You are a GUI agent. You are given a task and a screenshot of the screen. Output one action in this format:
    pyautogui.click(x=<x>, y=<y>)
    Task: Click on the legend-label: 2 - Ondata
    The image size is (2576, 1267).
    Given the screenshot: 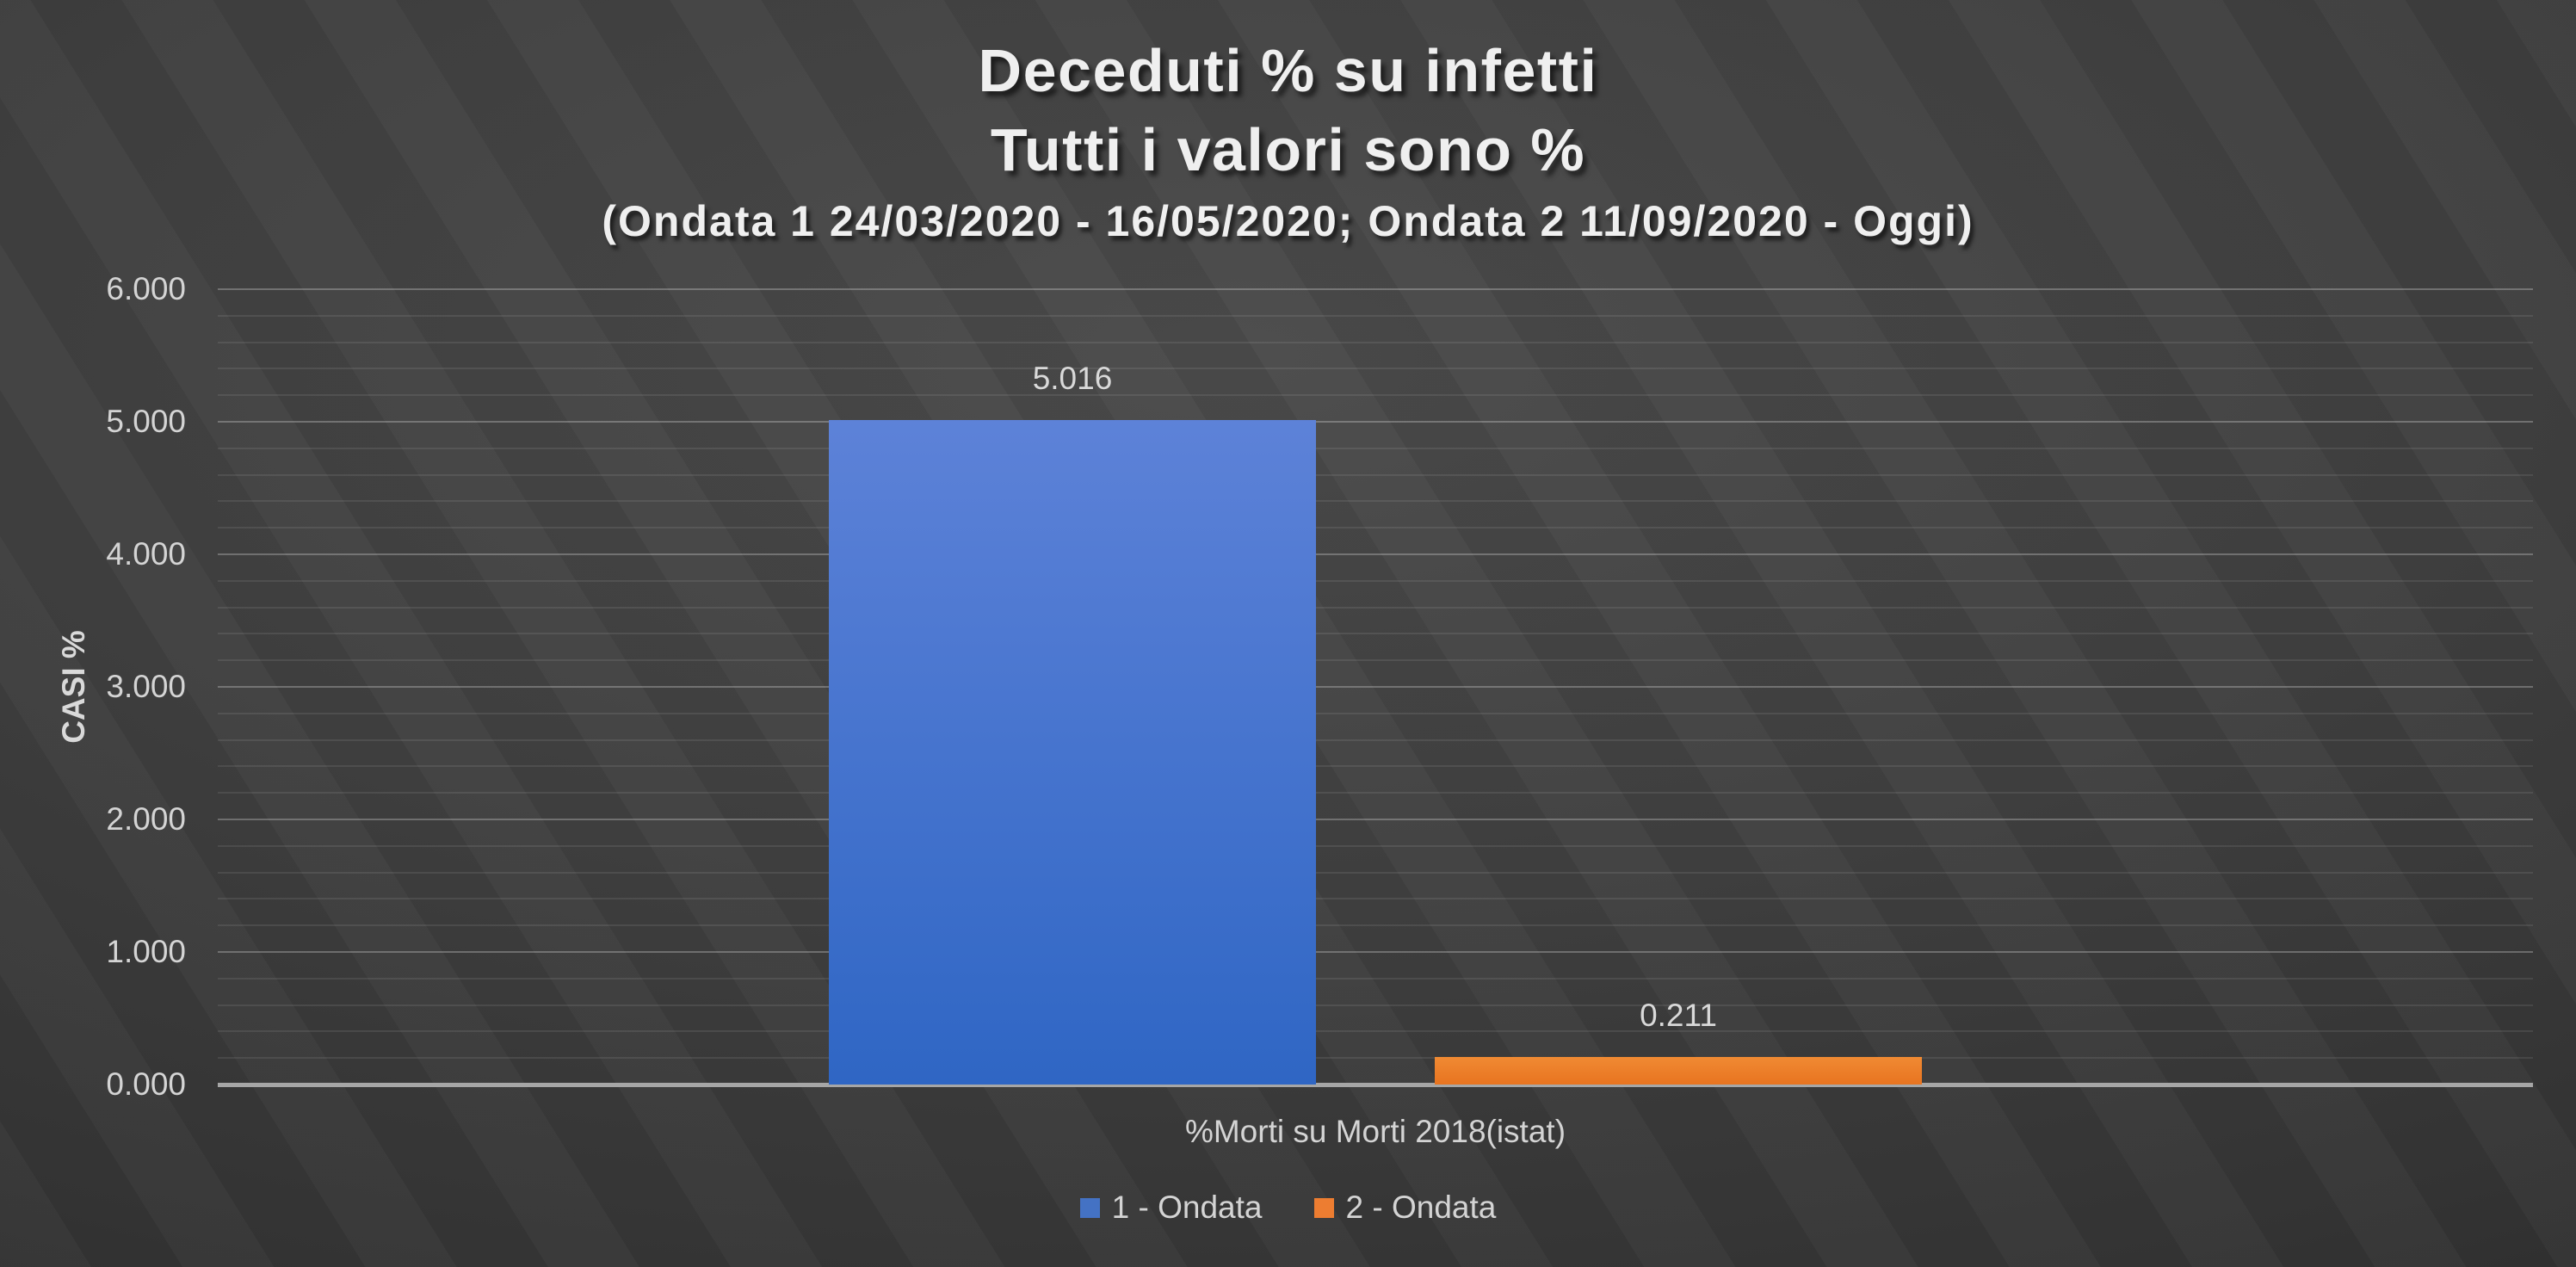 What is the action you would take?
    pyautogui.click(x=1421, y=1207)
    